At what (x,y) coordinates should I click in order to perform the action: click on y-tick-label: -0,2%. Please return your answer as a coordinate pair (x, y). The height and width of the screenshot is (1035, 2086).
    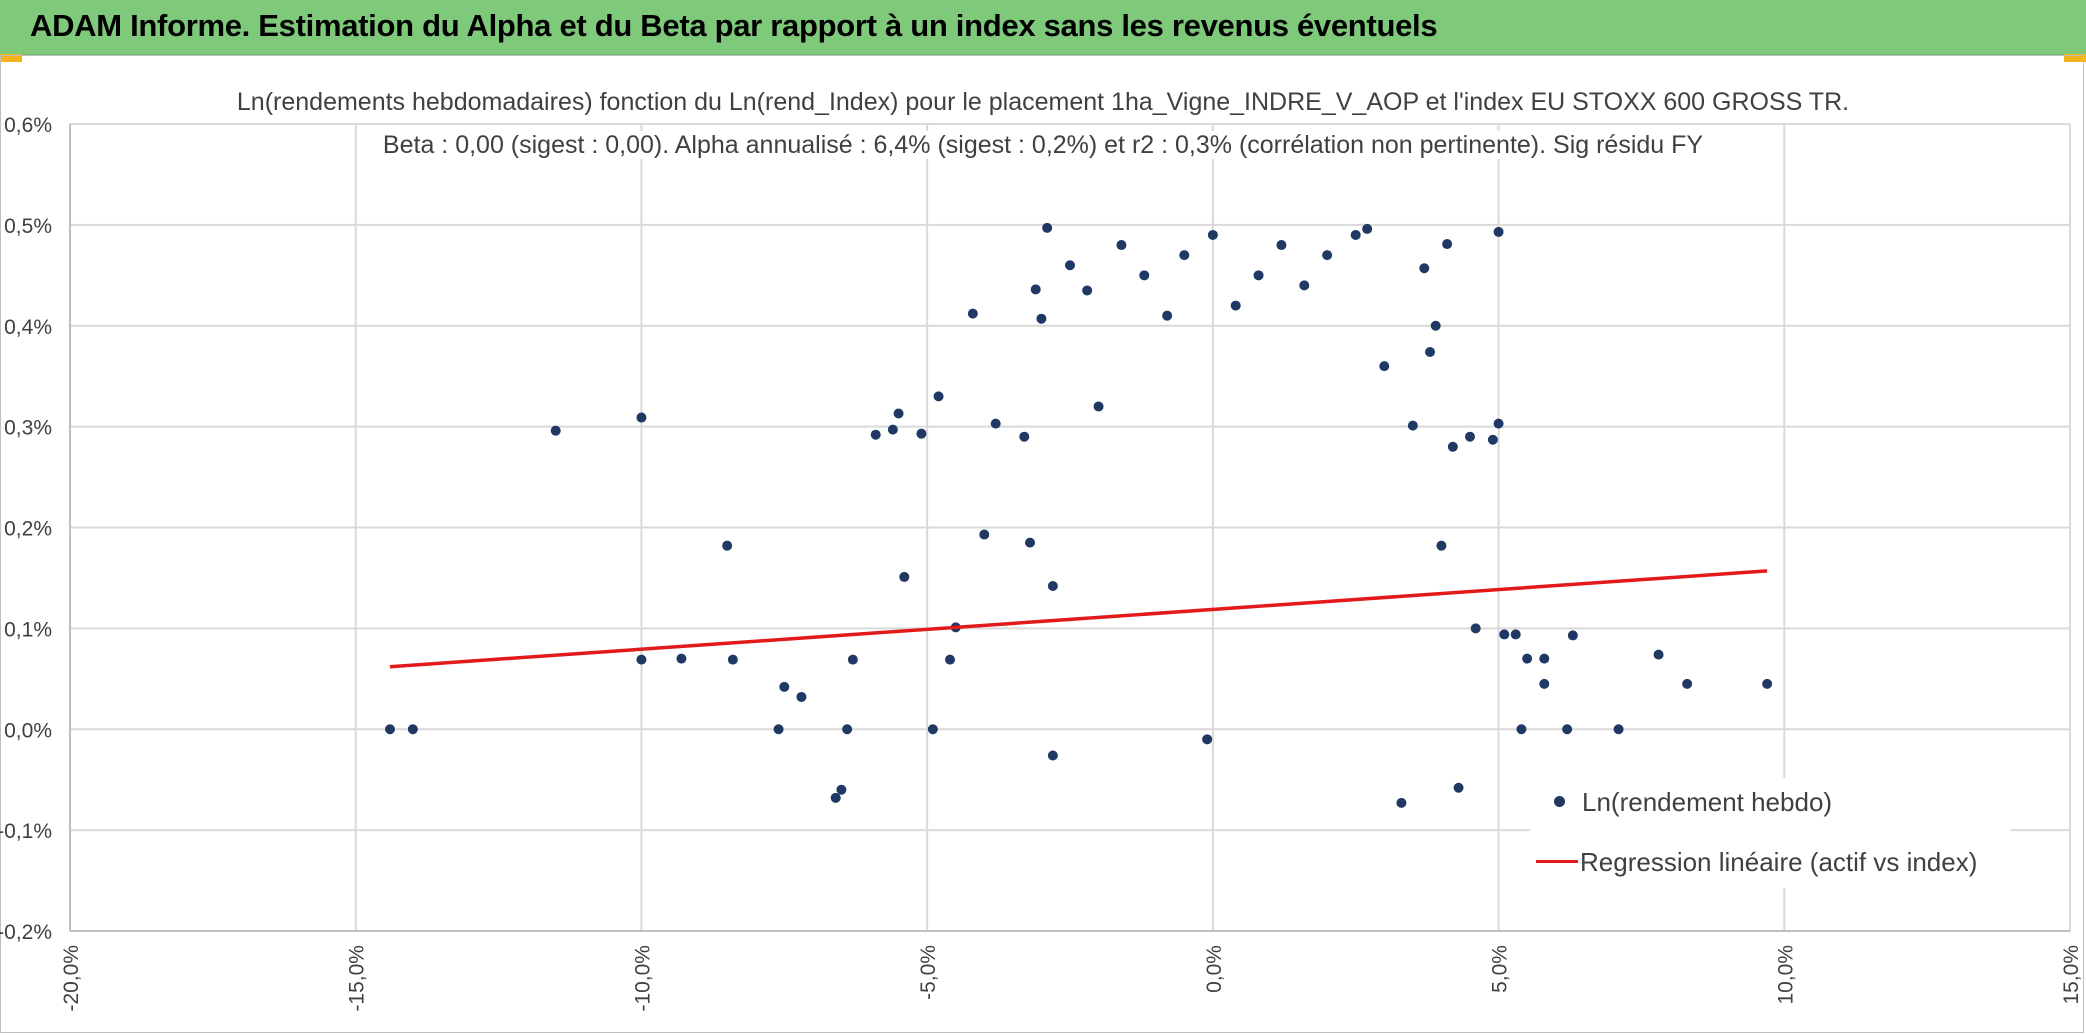
    Looking at the image, I should click on (26, 932).